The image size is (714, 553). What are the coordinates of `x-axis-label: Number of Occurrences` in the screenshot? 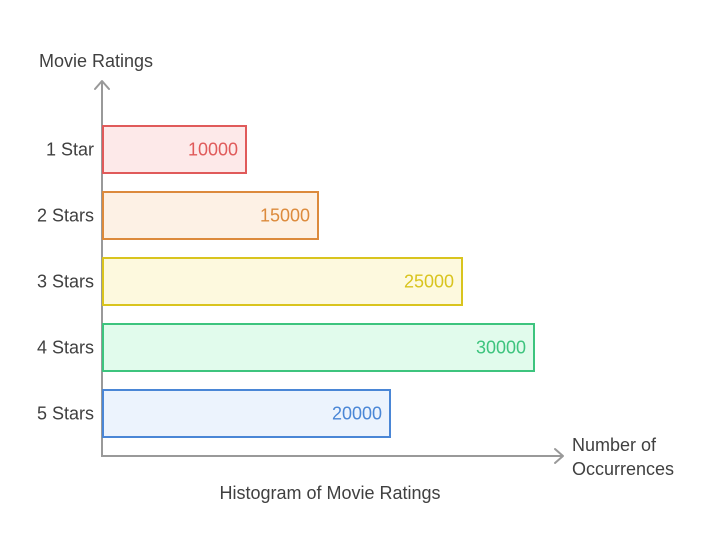 It's located at (623, 457).